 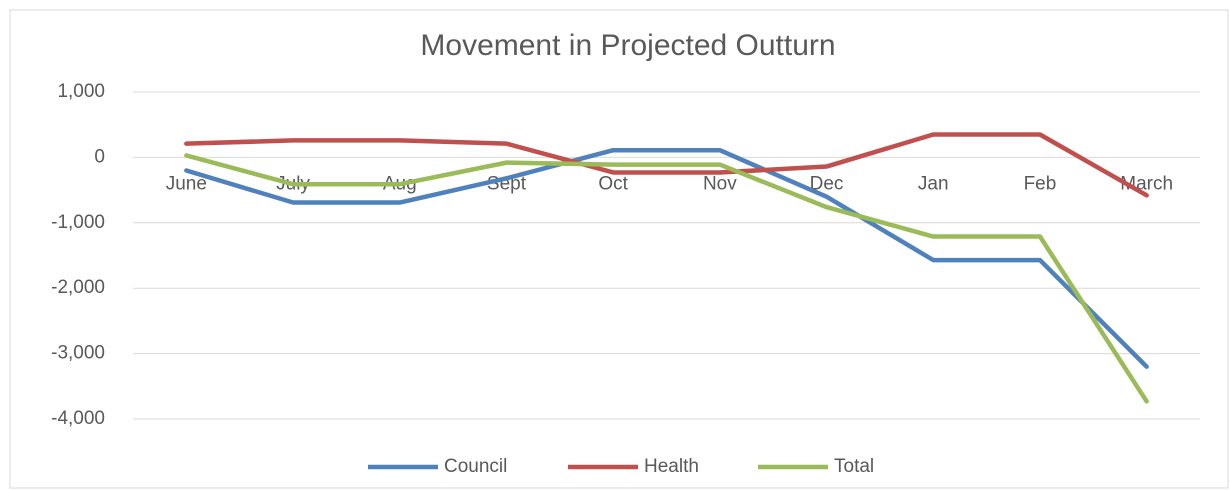 I want to click on legend-label: Total, so click(x=854, y=466).